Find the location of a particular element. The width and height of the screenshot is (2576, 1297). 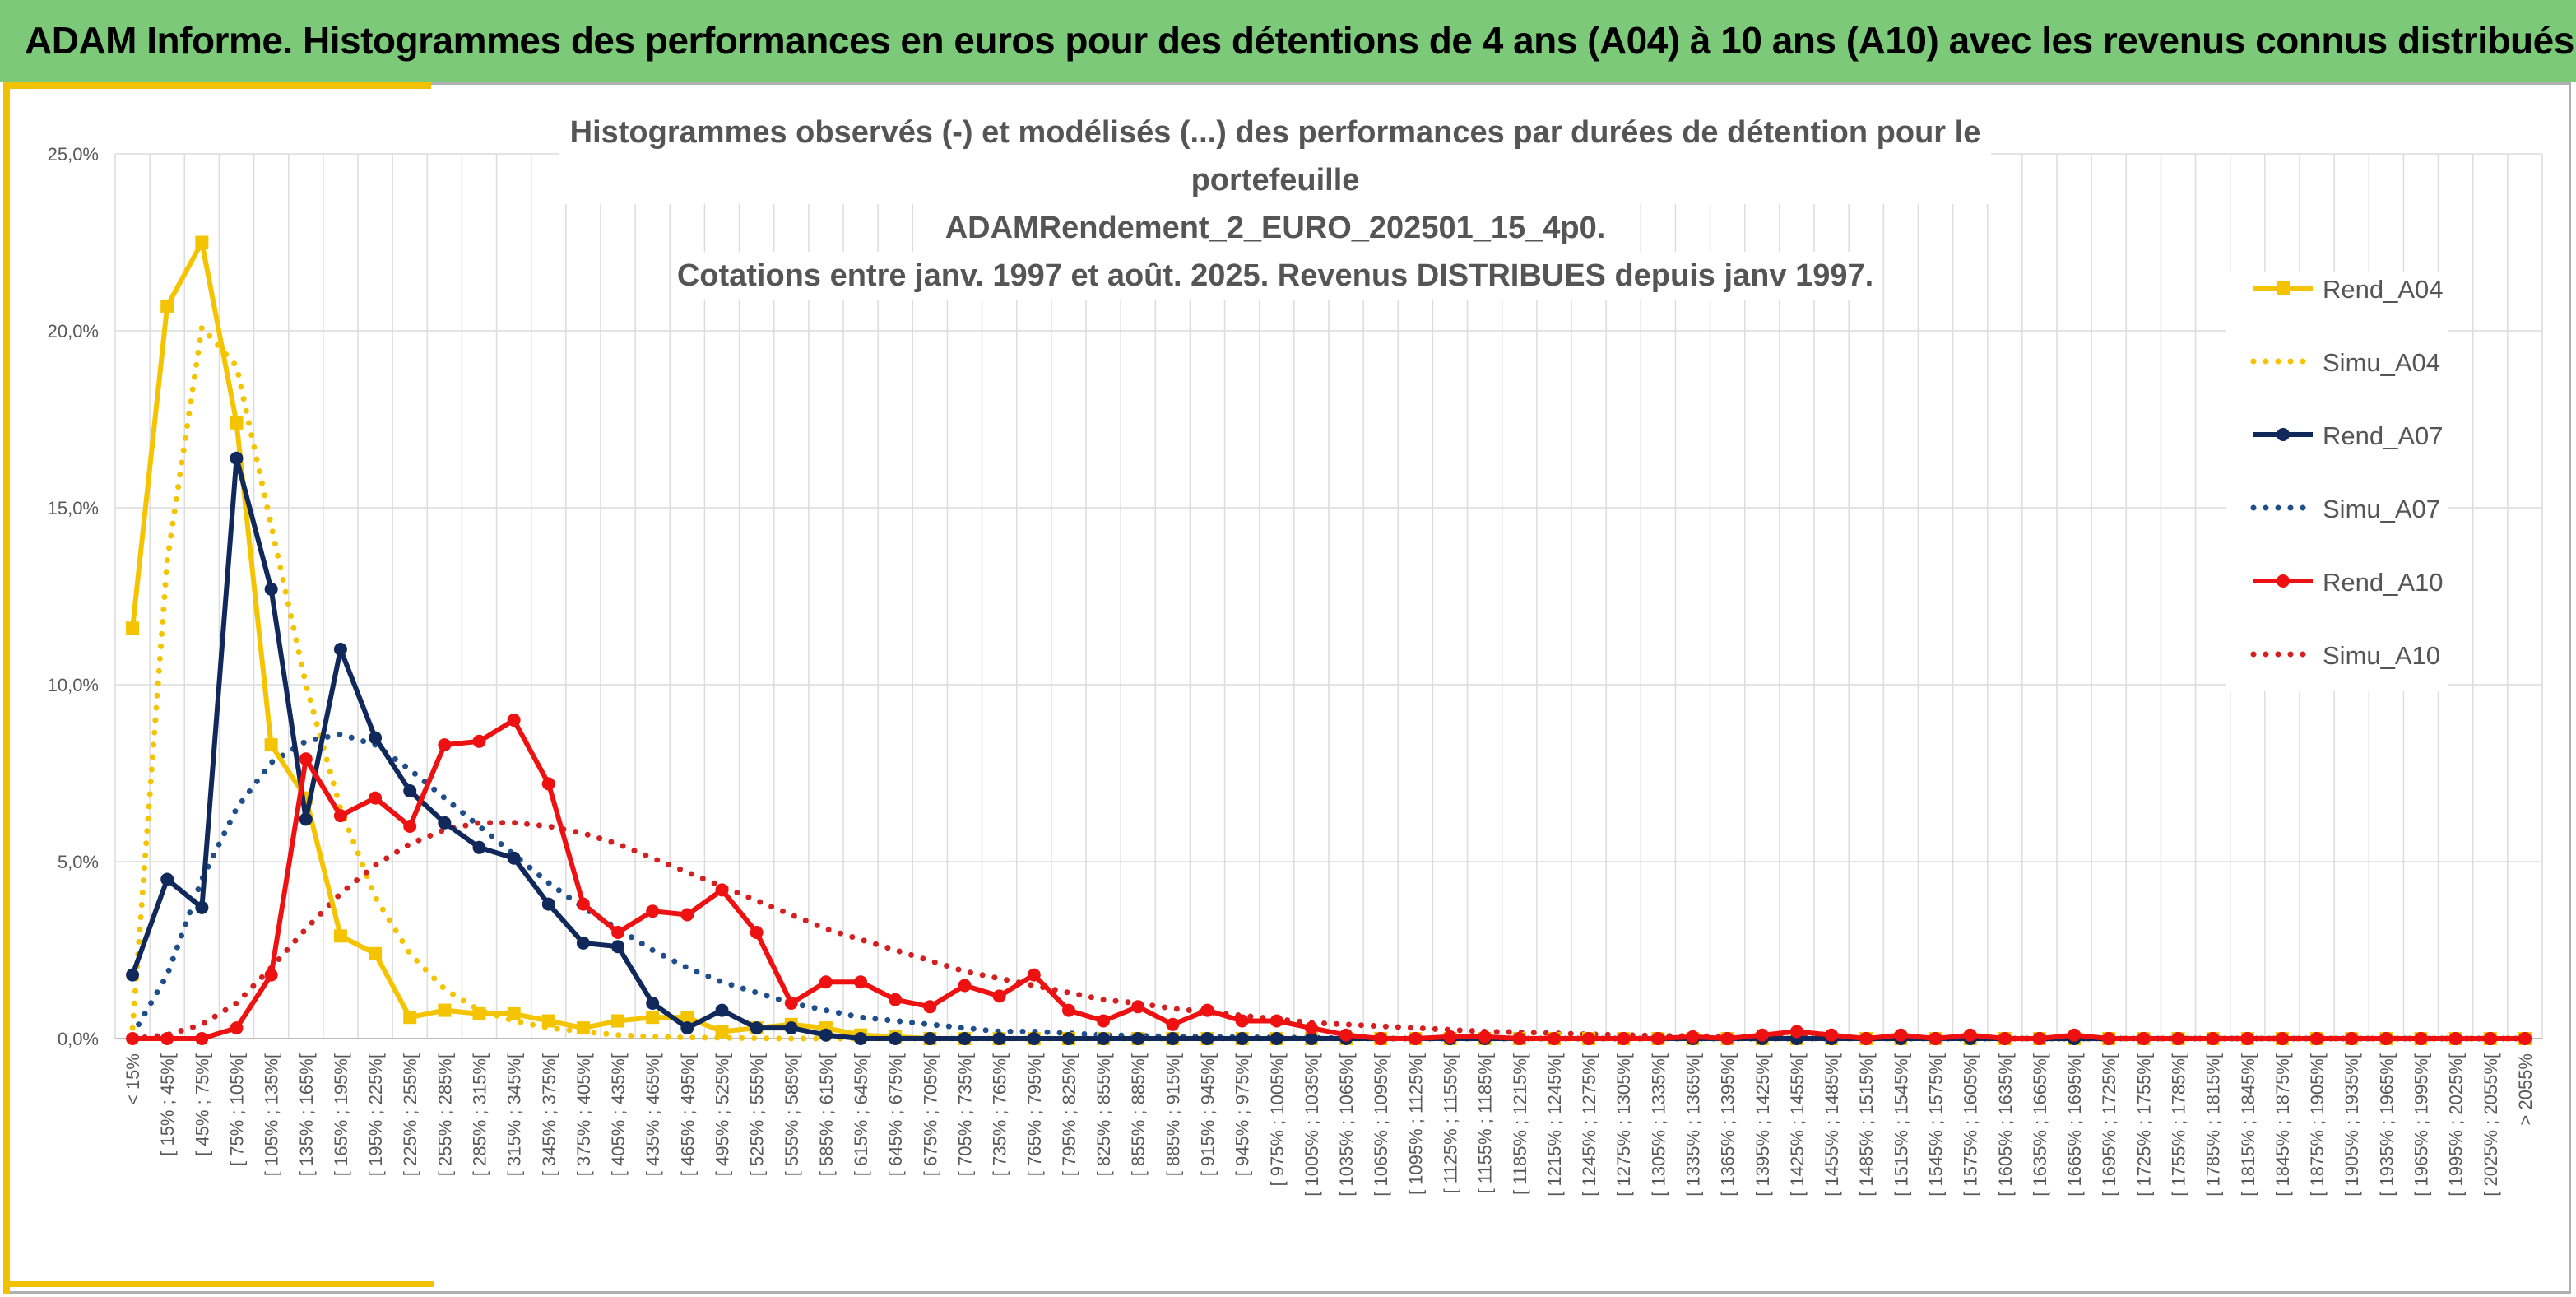

x-tick-label: [ 135% ; 165%[ is located at coordinates (306, 1114).